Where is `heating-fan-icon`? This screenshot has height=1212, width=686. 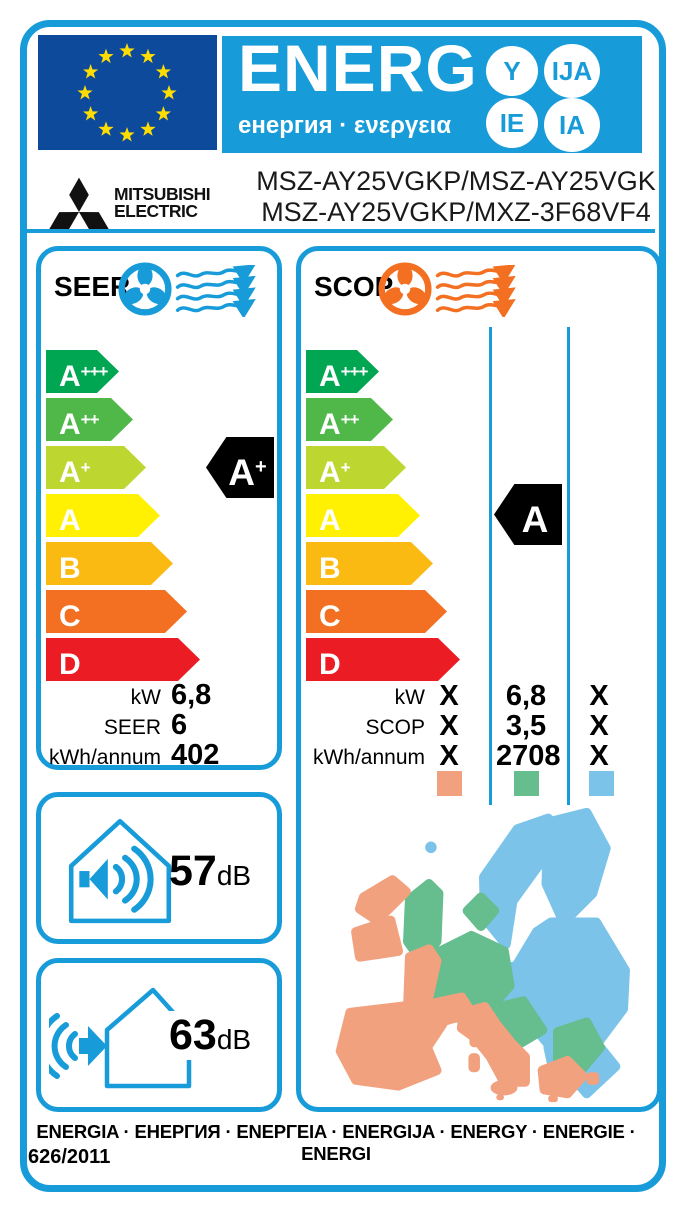 heating-fan-icon is located at coordinates (405, 289).